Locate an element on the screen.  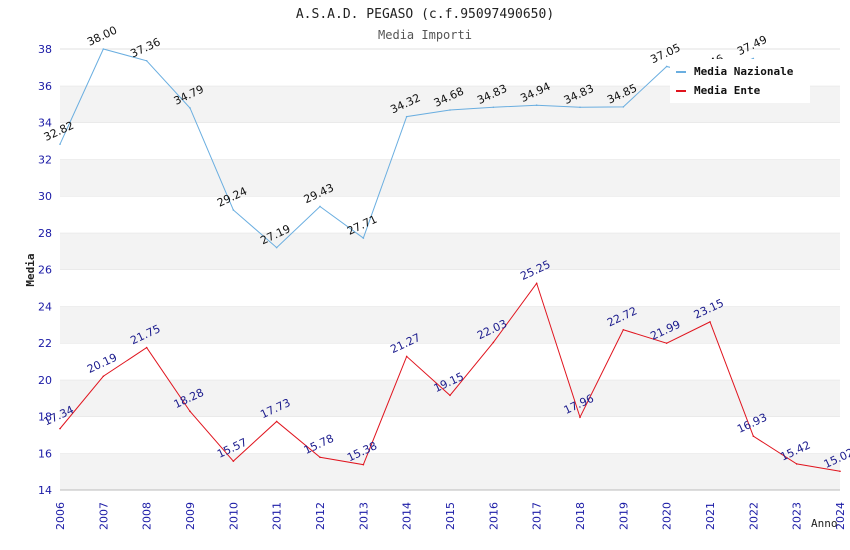
x-tick-label: 2024 is located at coordinates (840, 516).